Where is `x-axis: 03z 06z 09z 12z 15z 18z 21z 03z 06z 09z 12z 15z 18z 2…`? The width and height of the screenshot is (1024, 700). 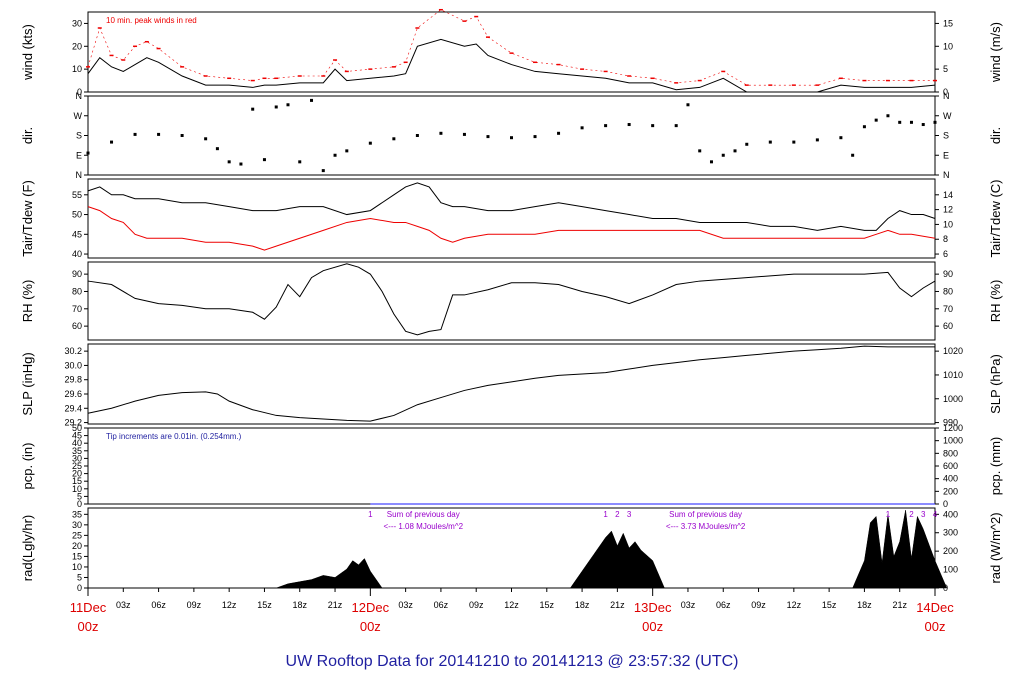
x-axis: 03z 06z 09z 12z 15z 18z 21z 03z 06z 09z 12z 15z 18z 2… is located at coordinates (512, 611).